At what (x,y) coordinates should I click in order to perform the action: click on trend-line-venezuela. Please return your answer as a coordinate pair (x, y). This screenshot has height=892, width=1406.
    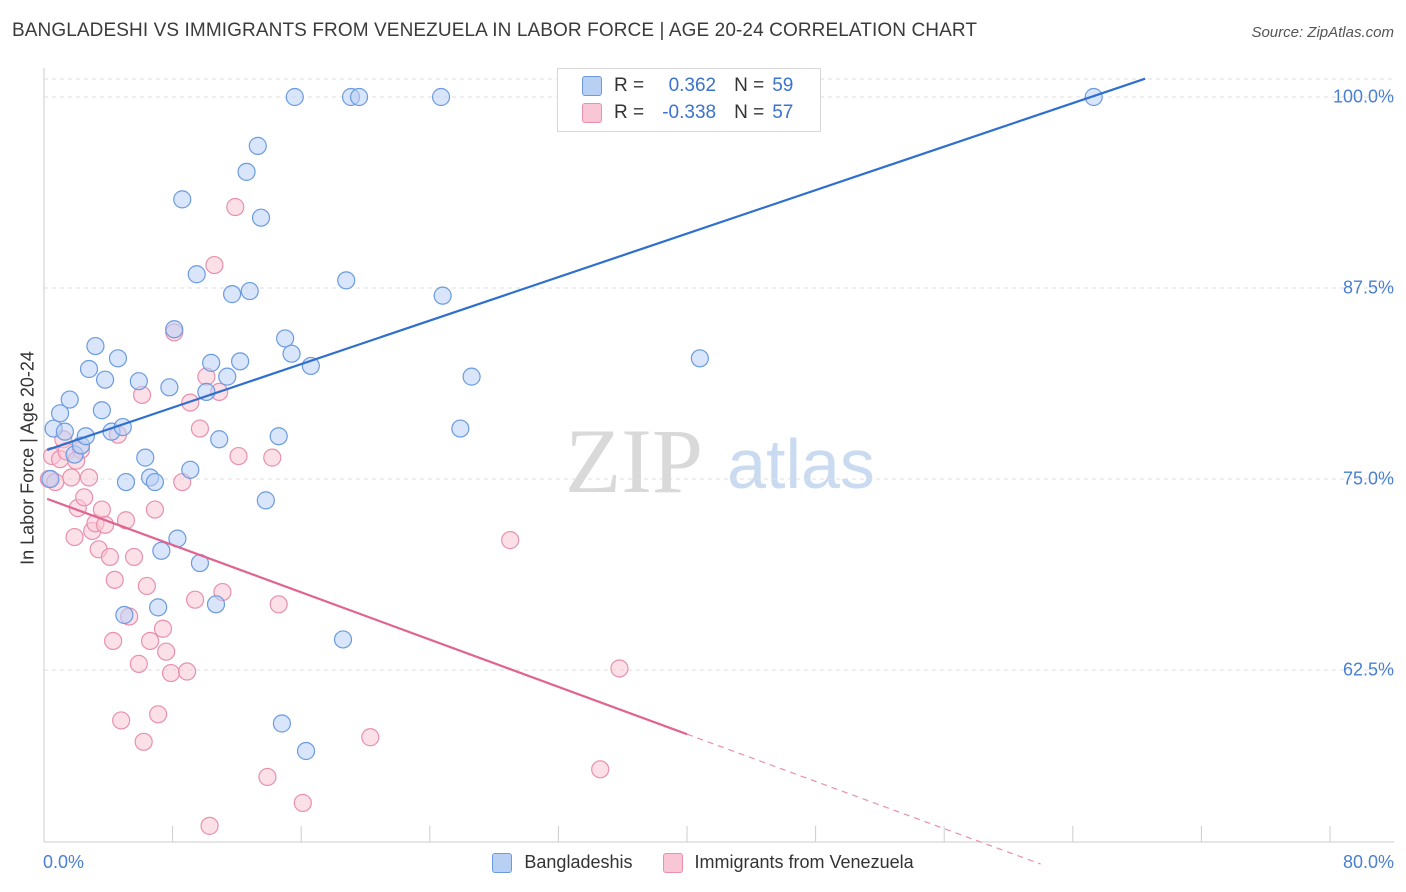
    Looking at the image, I should click on (367, 616).